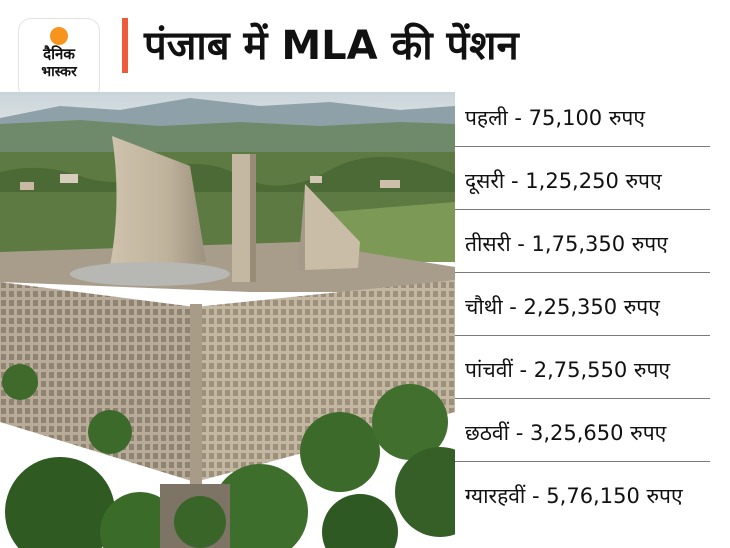 The height and width of the screenshot is (548, 730). Describe the element at coordinates (59, 54) in the screenshot. I see `logo-line-1: दैनिक` at that location.